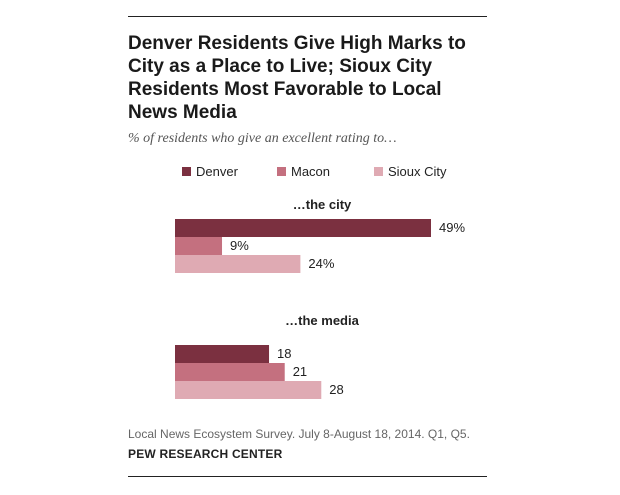 The width and height of the screenshot is (620, 495). I want to click on legend-label-macon: Macon, so click(311, 171).